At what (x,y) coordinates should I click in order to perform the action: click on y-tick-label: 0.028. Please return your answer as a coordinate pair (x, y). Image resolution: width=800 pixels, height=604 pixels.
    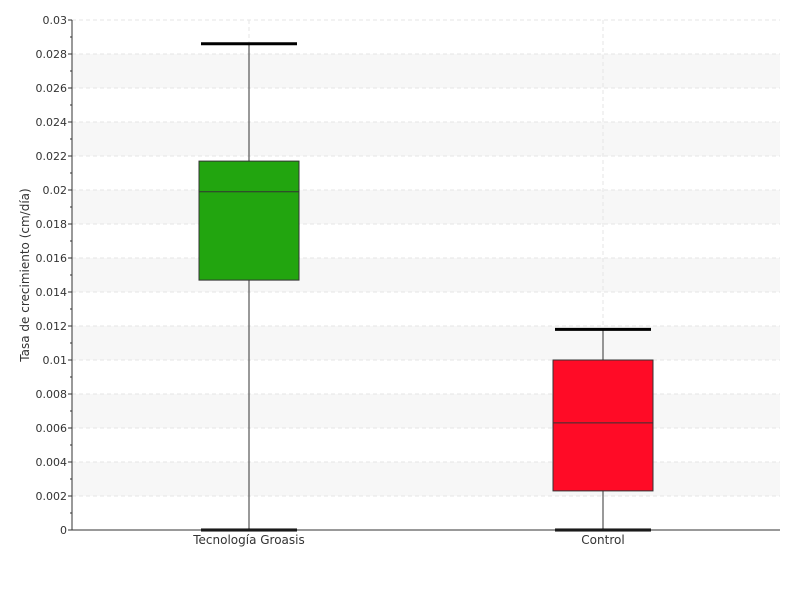
    Looking at the image, I should click on (52, 54).